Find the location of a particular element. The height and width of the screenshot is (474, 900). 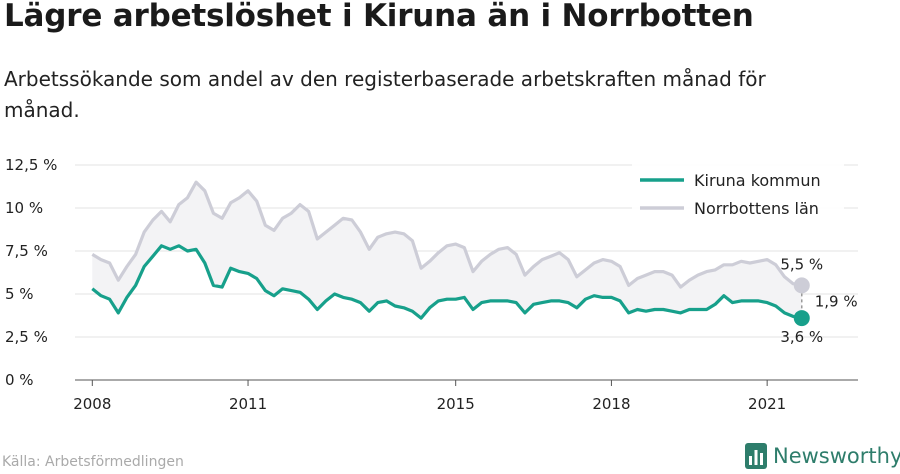

legend-label: Kiruna kommun is located at coordinates (757, 180).